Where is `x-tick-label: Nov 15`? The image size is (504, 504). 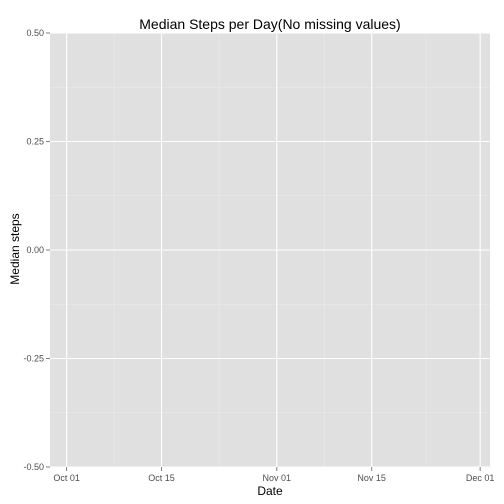
x-tick-label: Nov 15 is located at coordinates (371, 478).